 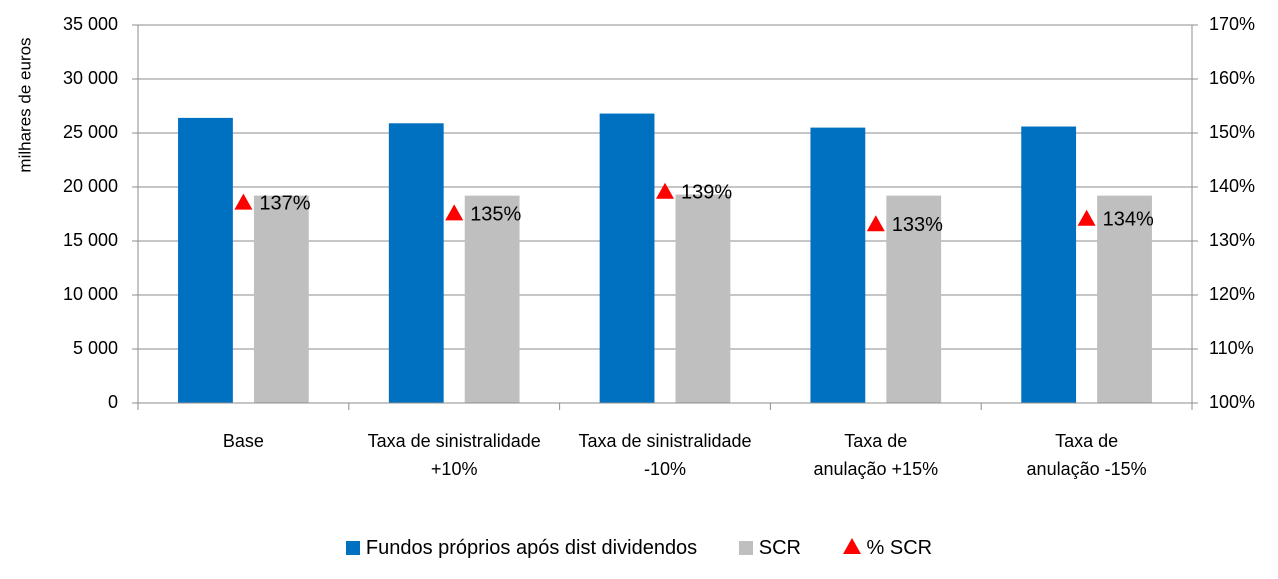 What do you see at coordinates (90, 186) in the screenshot?
I see `y-tick-label: 20 000` at bounding box center [90, 186].